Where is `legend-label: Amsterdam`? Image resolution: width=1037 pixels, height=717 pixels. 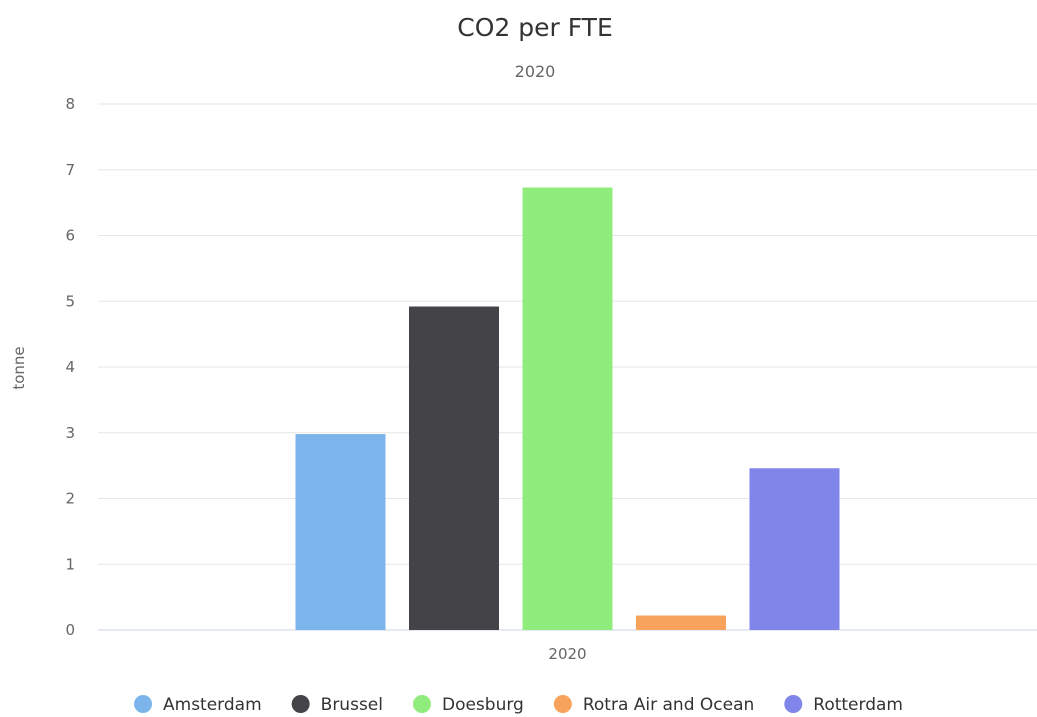 legend-label: Amsterdam is located at coordinates (212, 705).